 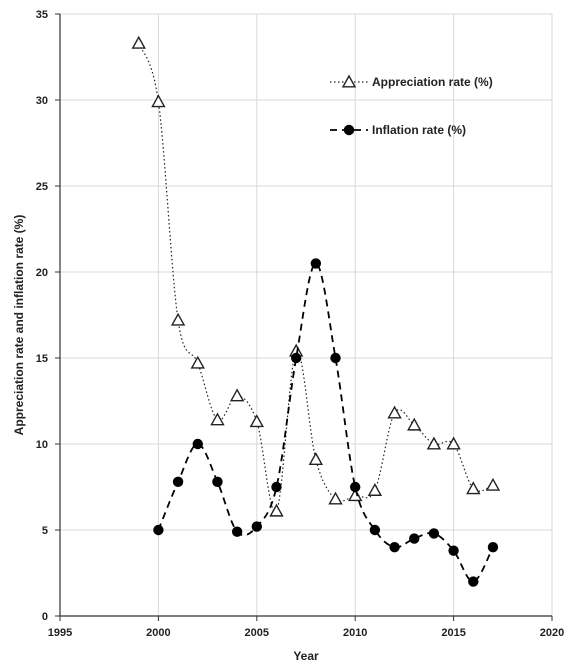 I want to click on y-tick-label: 10, so click(x=42, y=445).